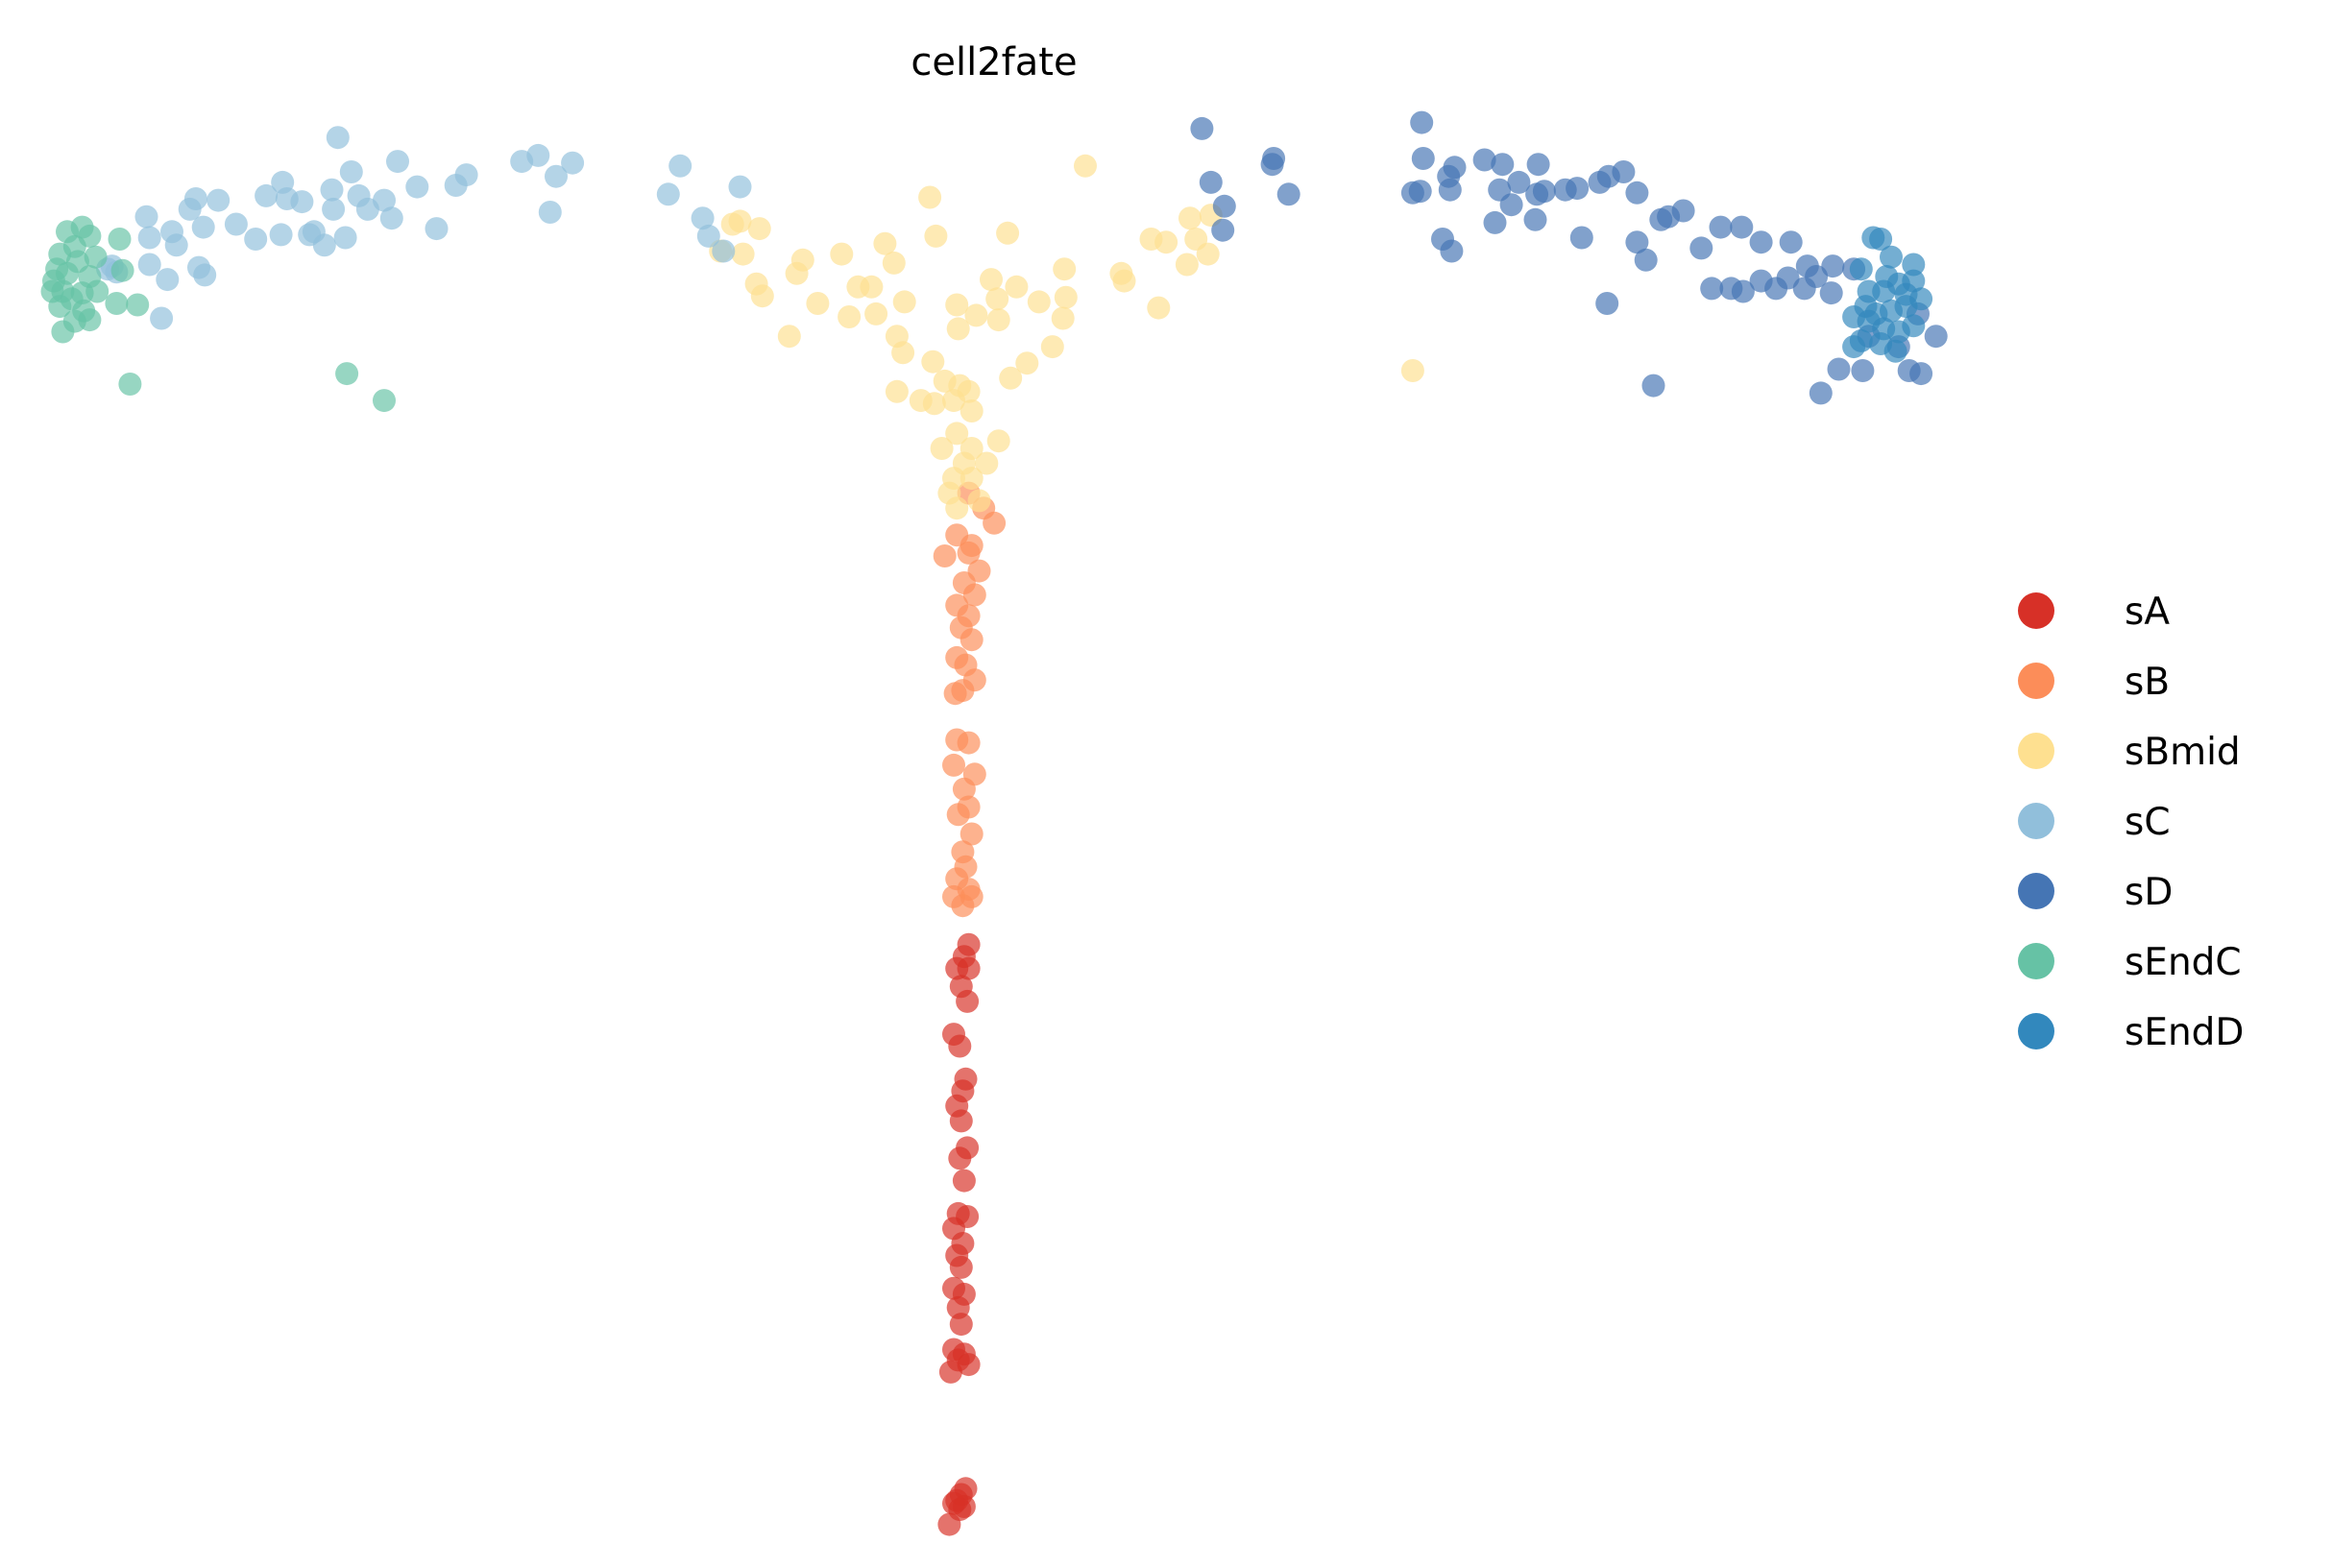 Image resolution: width=2332 pixels, height=1568 pixels. I want to click on legend: sA sB sBmid sC sD sEndC sEndD, so click(2131, 822).